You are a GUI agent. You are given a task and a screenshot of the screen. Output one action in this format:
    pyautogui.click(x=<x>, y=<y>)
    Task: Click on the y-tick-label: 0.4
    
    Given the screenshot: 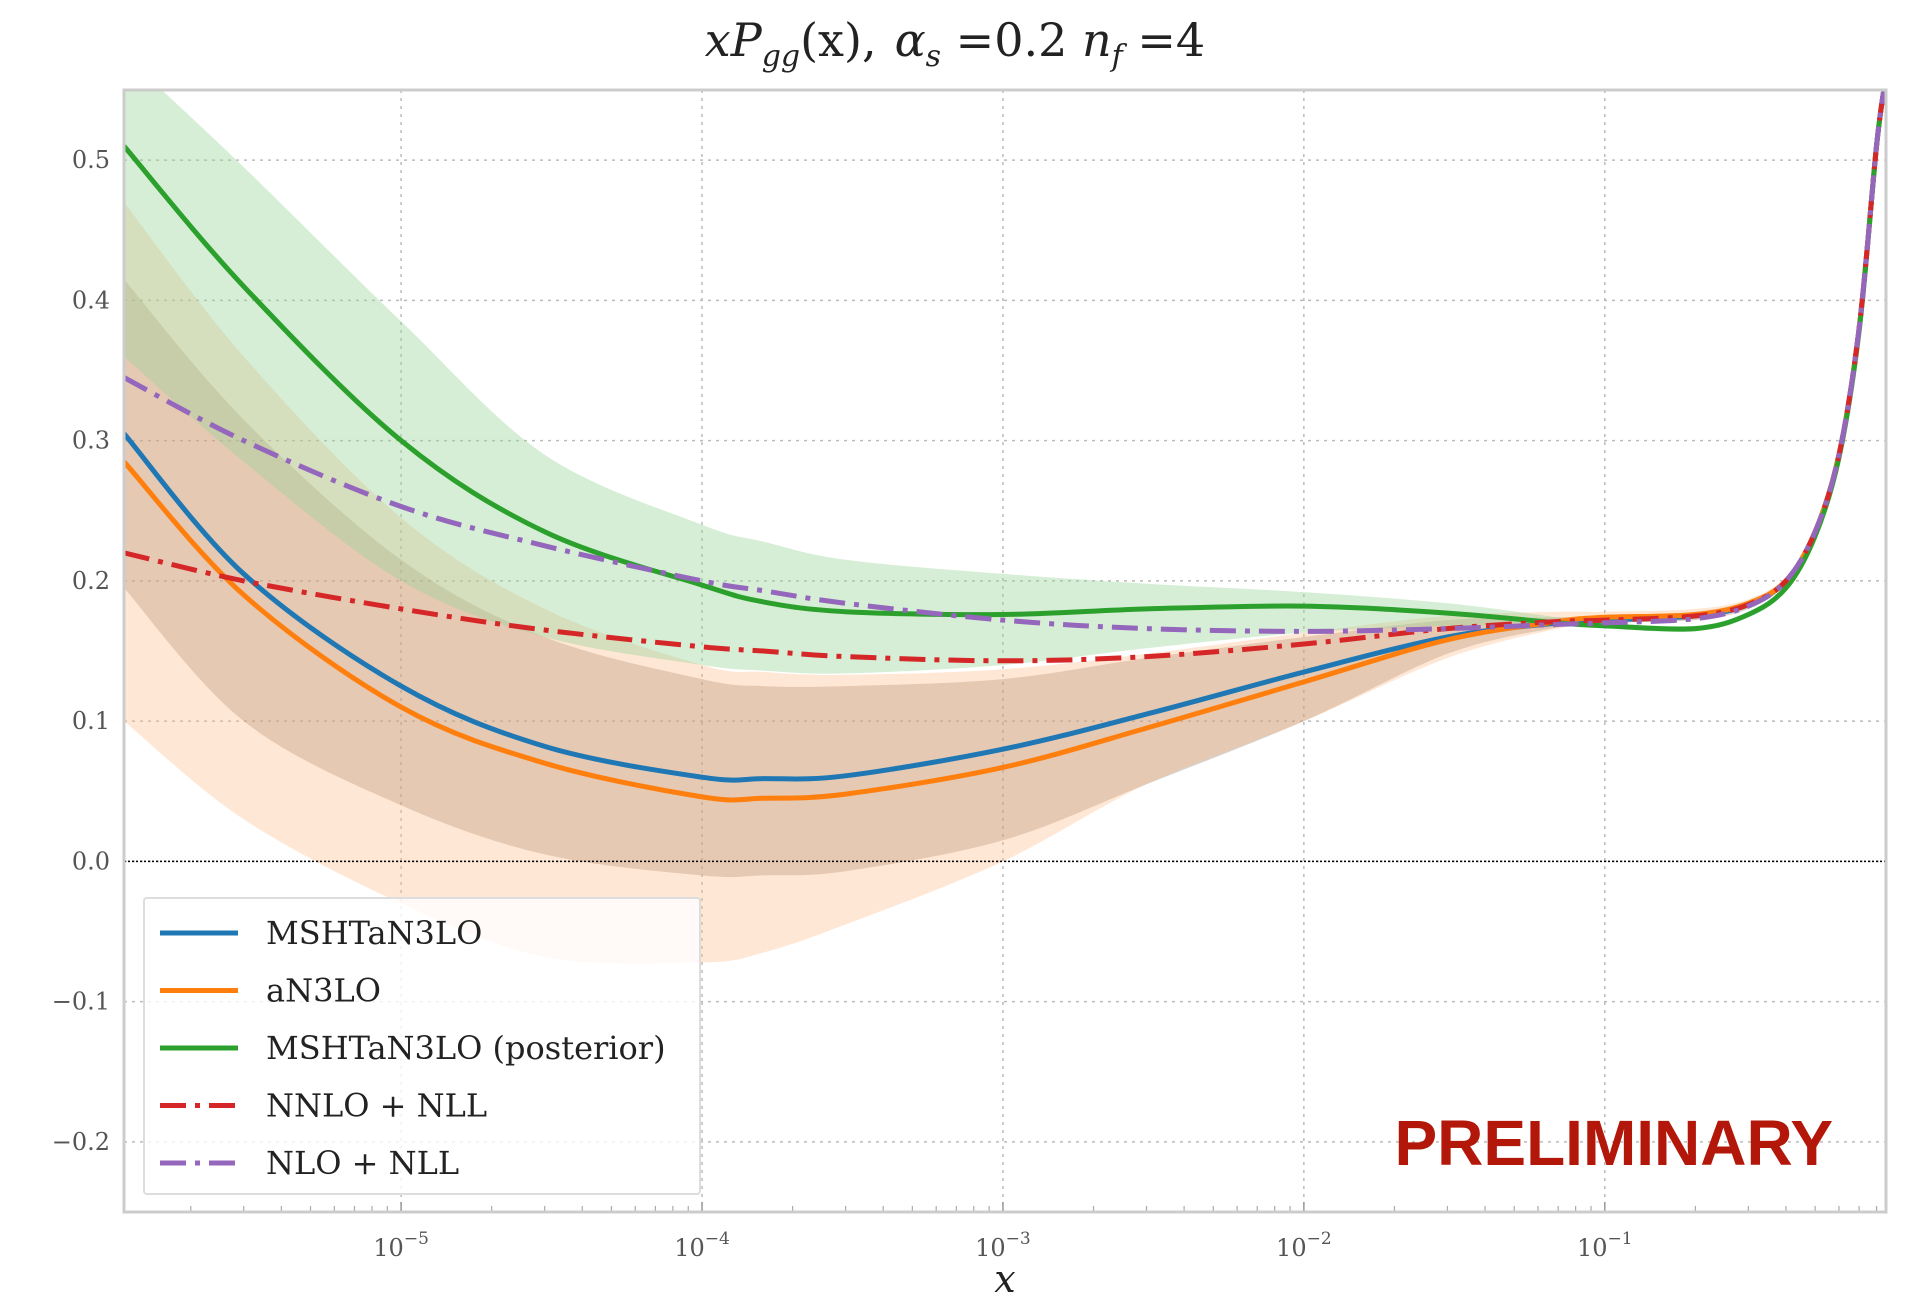 What is the action you would take?
    pyautogui.click(x=91, y=300)
    